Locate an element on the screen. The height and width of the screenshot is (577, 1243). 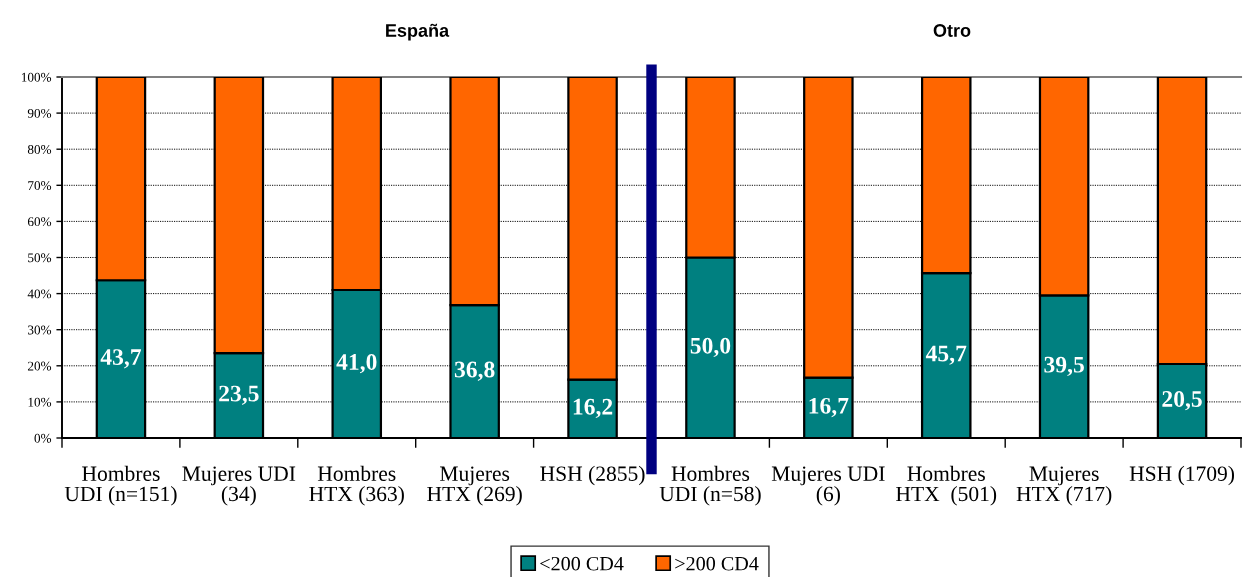
x-tick-label: Hombres HTX (363) is located at coordinates (356, 485).